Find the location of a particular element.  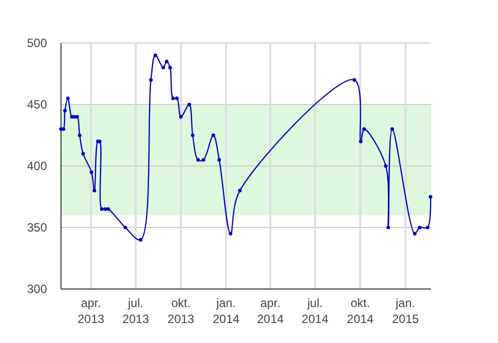

x-tick-label: jul. 2013 is located at coordinates (136, 311).